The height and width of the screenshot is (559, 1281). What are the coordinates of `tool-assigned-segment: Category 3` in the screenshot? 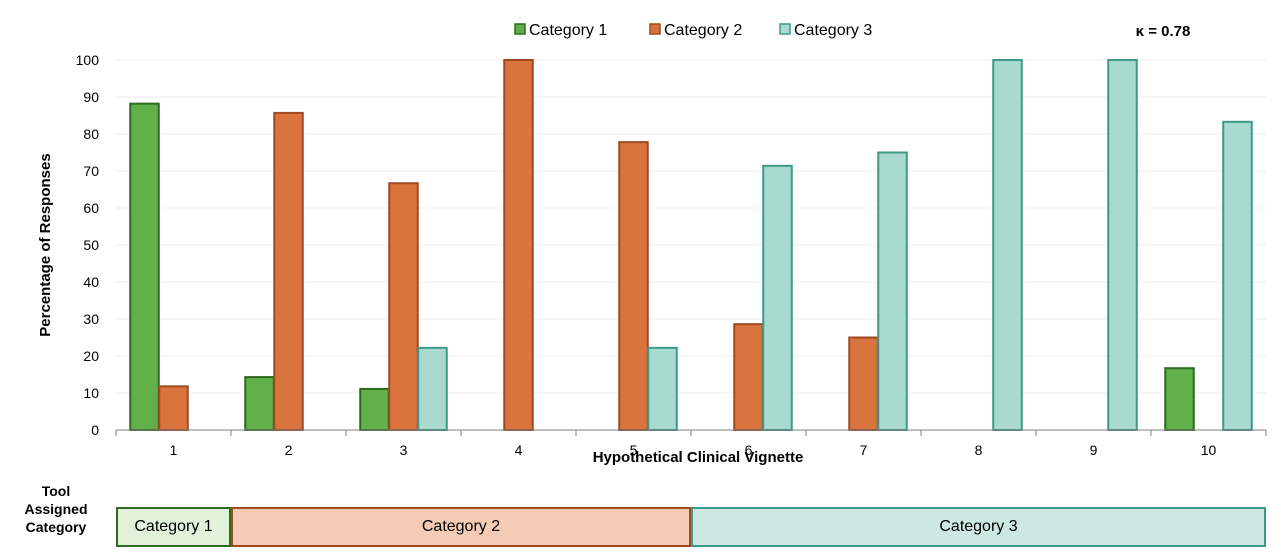 It's located at (978, 527).